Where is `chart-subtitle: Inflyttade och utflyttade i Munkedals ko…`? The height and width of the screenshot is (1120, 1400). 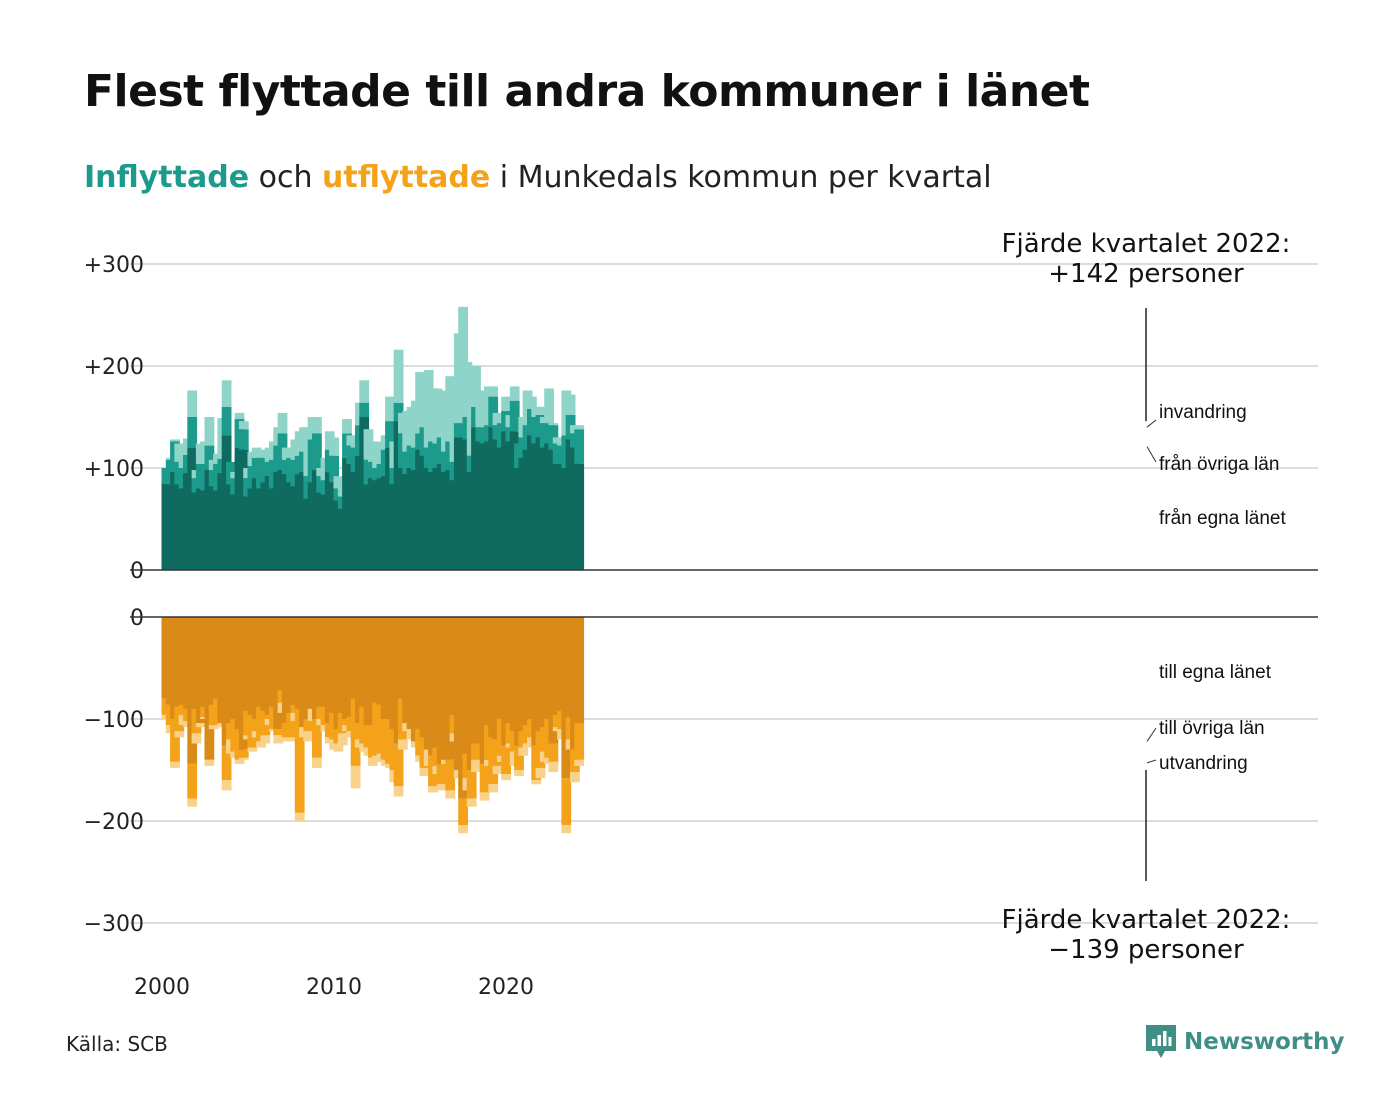 chart-subtitle: Inflyttade och utflyttade i Munkedals ko… is located at coordinates (538, 177).